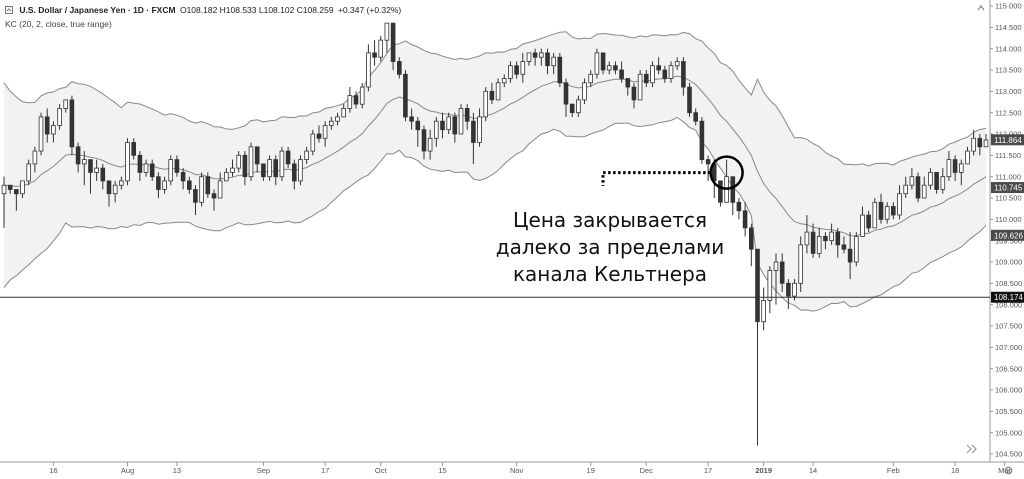 The image size is (1024, 479). What do you see at coordinates (981, 9) in the screenshot?
I see `collapse-panel-icon` at bounding box center [981, 9].